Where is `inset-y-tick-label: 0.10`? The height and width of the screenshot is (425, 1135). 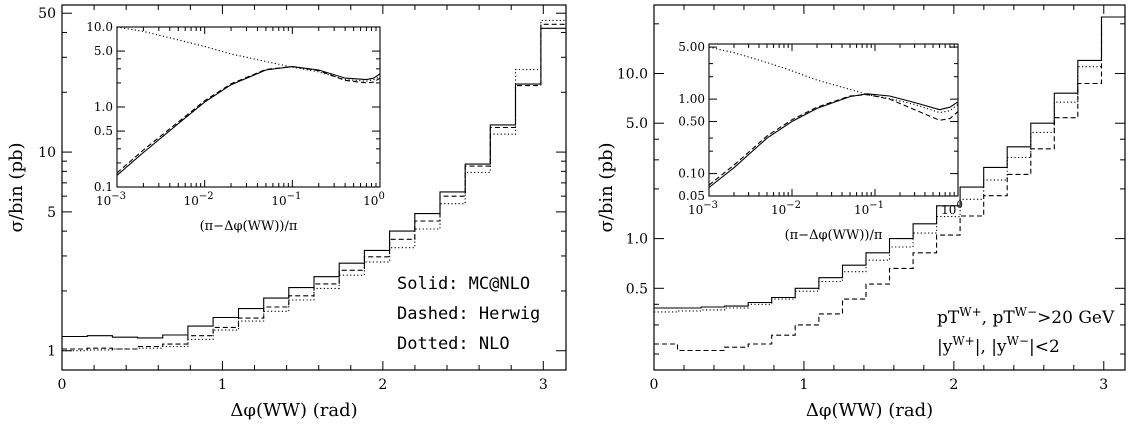
inset-y-tick-label: 0.10 is located at coordinates (691, 174).